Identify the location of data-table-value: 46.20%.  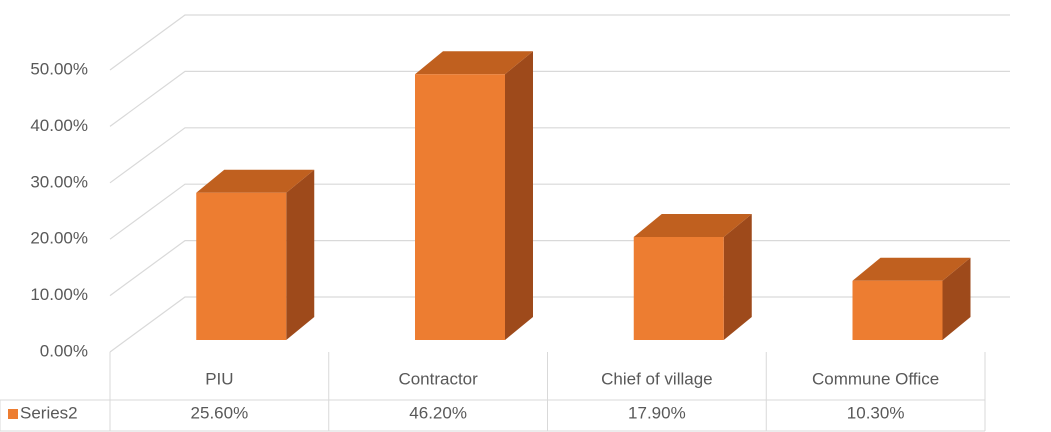
(438, 412).